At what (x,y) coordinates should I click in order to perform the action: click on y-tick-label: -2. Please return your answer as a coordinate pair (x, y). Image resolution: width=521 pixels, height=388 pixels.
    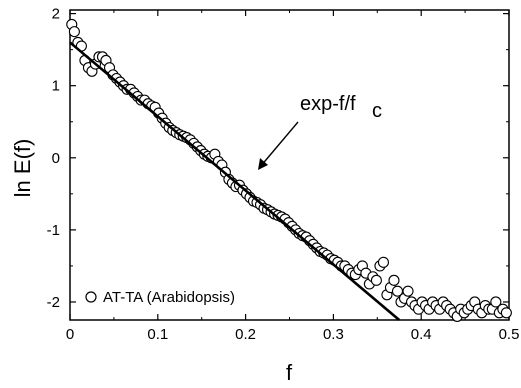
    Looking at the image, I should click on (53, 302).